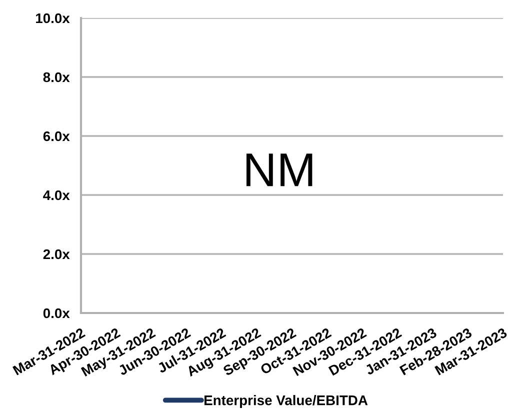 The height and width of the screenshot is (410, 508). What do you see at coordinates (56, 313) in the screenshot?
I see `y-tick-label: 0.0x` at bounding box center [56, 313].